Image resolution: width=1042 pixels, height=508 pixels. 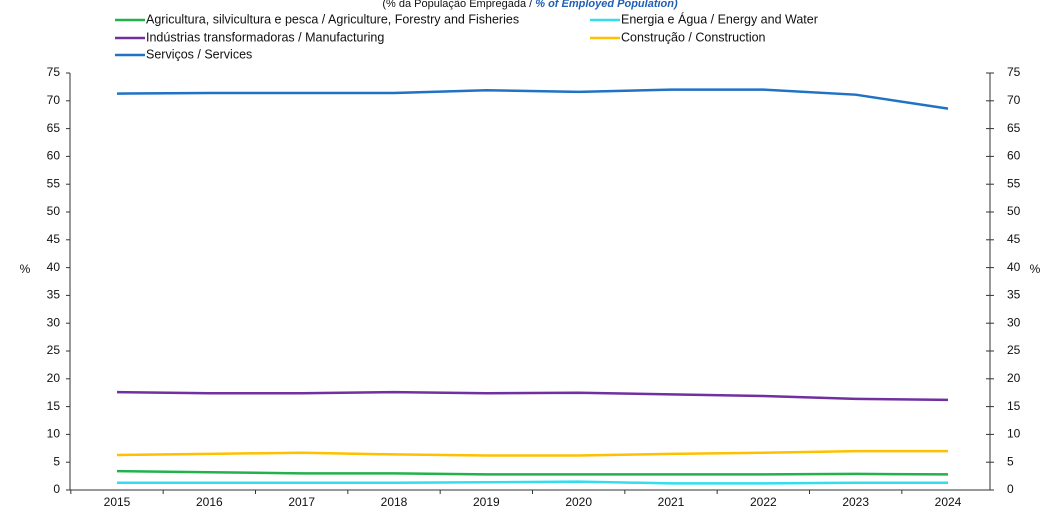 What do you see at coordinates (1014, 322) in the screenshot?
I see `y2-tick-label: 30` at bounding box center [1014, 322].